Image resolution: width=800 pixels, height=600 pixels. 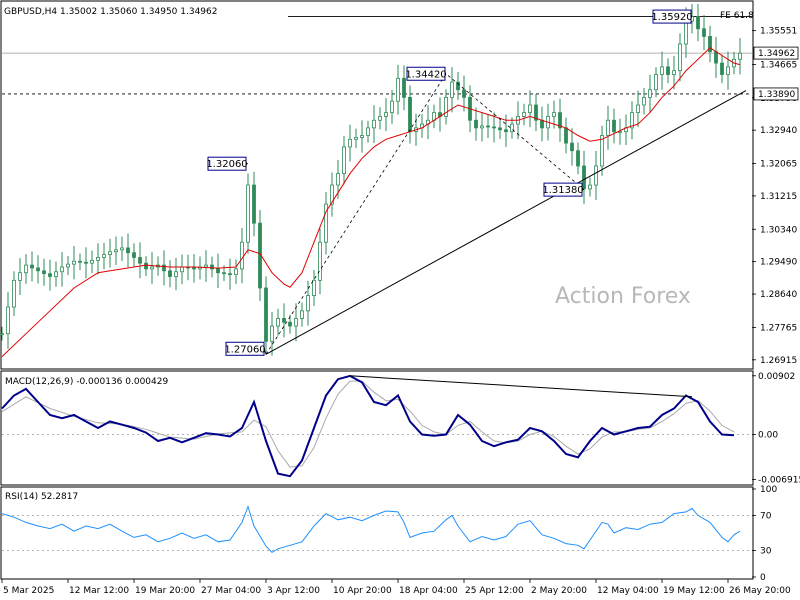 I want to click on rsi-y-tick-label: 30, so click(x=766, y=552).